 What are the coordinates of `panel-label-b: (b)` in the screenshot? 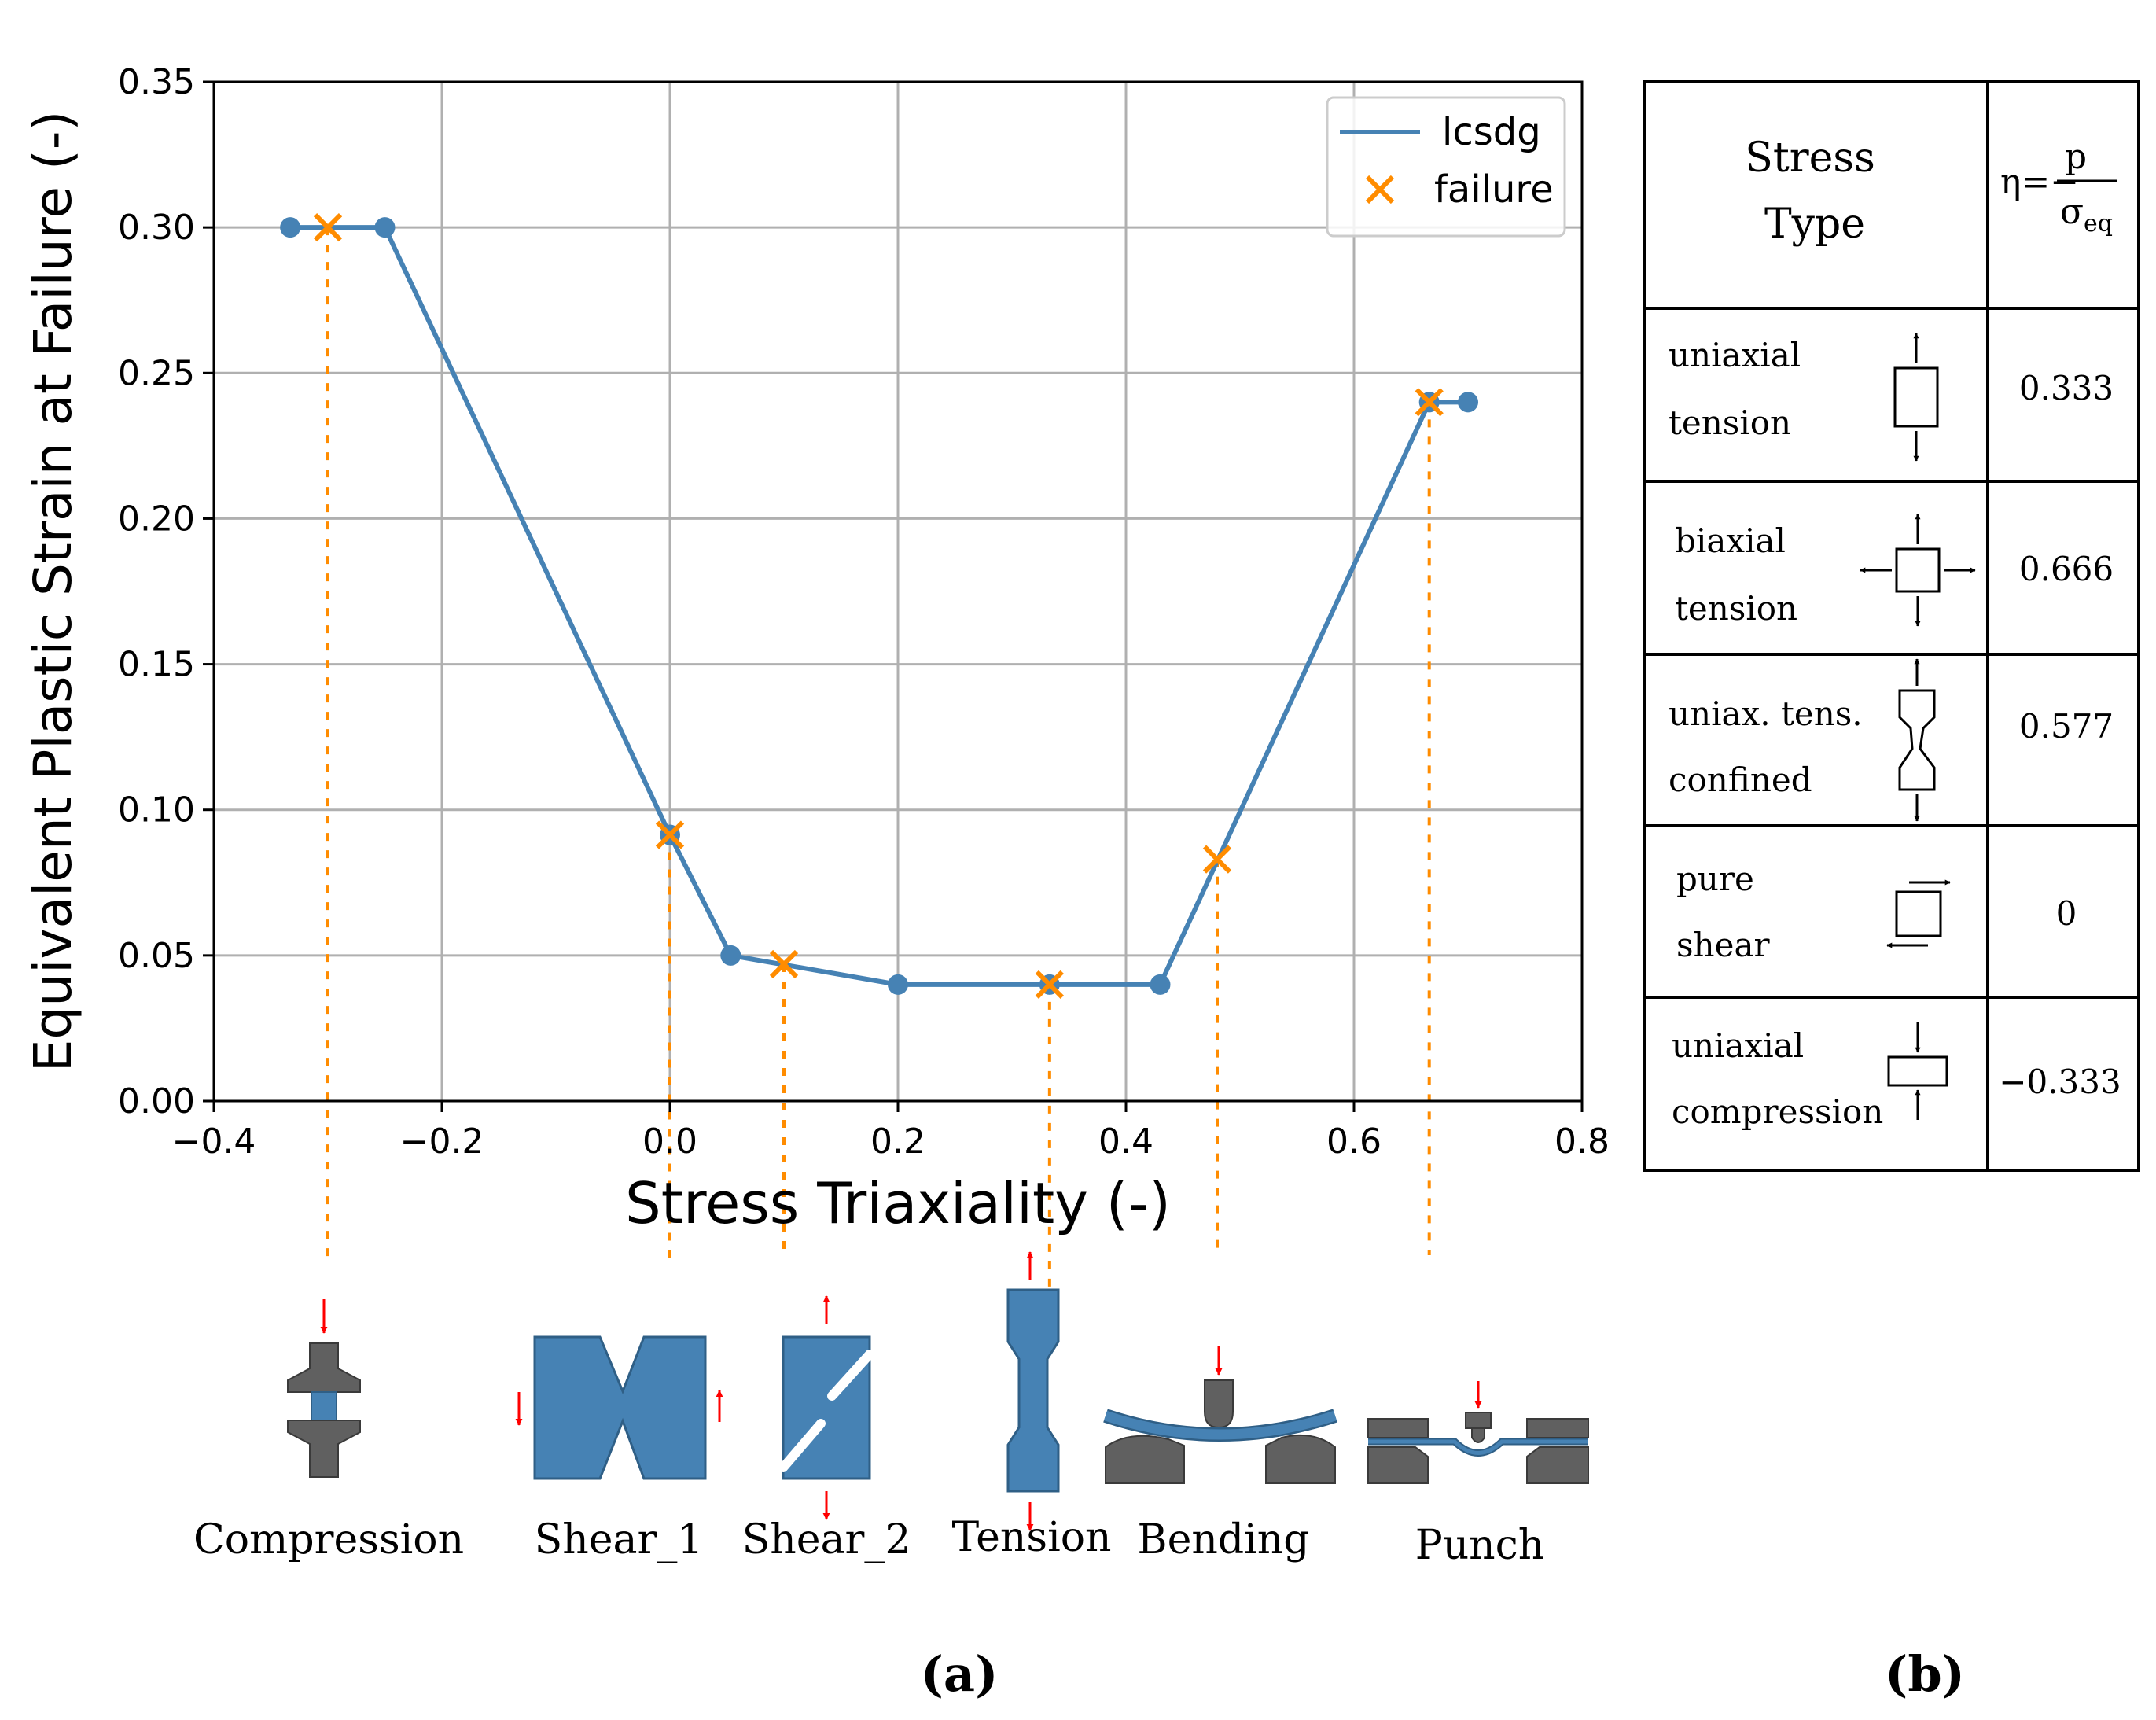 It's located at (1925, 1674).